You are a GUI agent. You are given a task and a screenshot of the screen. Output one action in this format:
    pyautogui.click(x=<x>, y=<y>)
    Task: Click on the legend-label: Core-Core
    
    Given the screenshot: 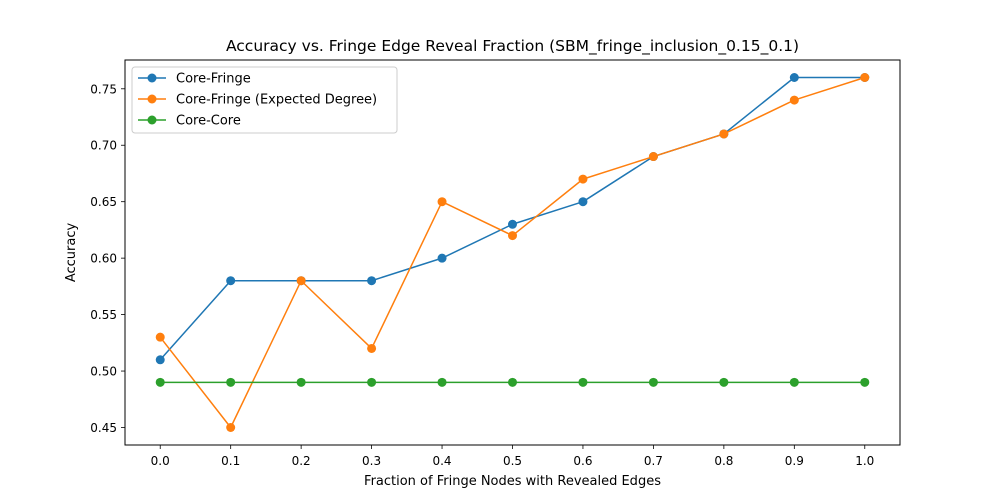 What is the action you would take?
    pyautogui.click(x=208, y=121)
    